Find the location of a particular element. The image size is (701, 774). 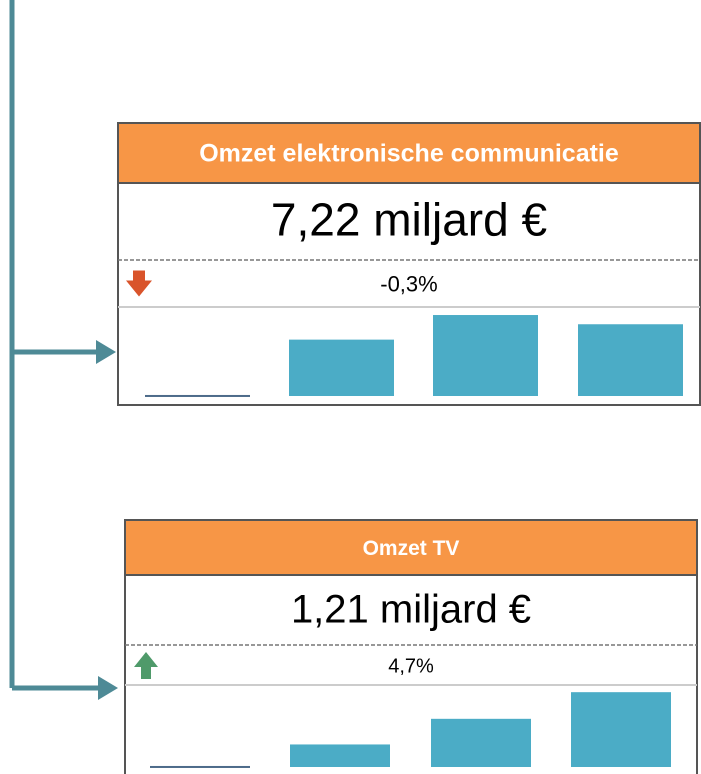

trend-arrow-up is located at coordinates (146, 665).